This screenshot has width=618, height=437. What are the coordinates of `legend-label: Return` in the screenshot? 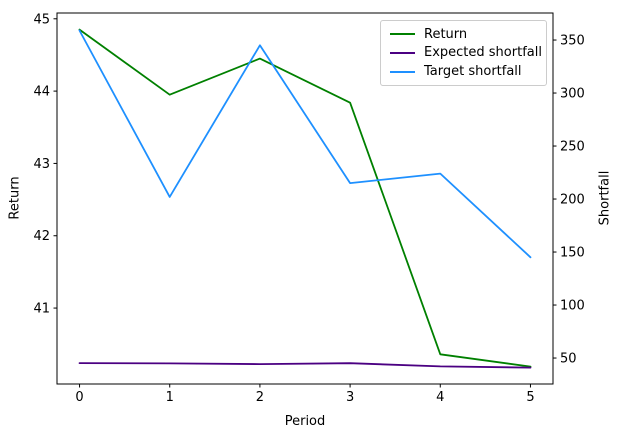 It's located at (446, 34).